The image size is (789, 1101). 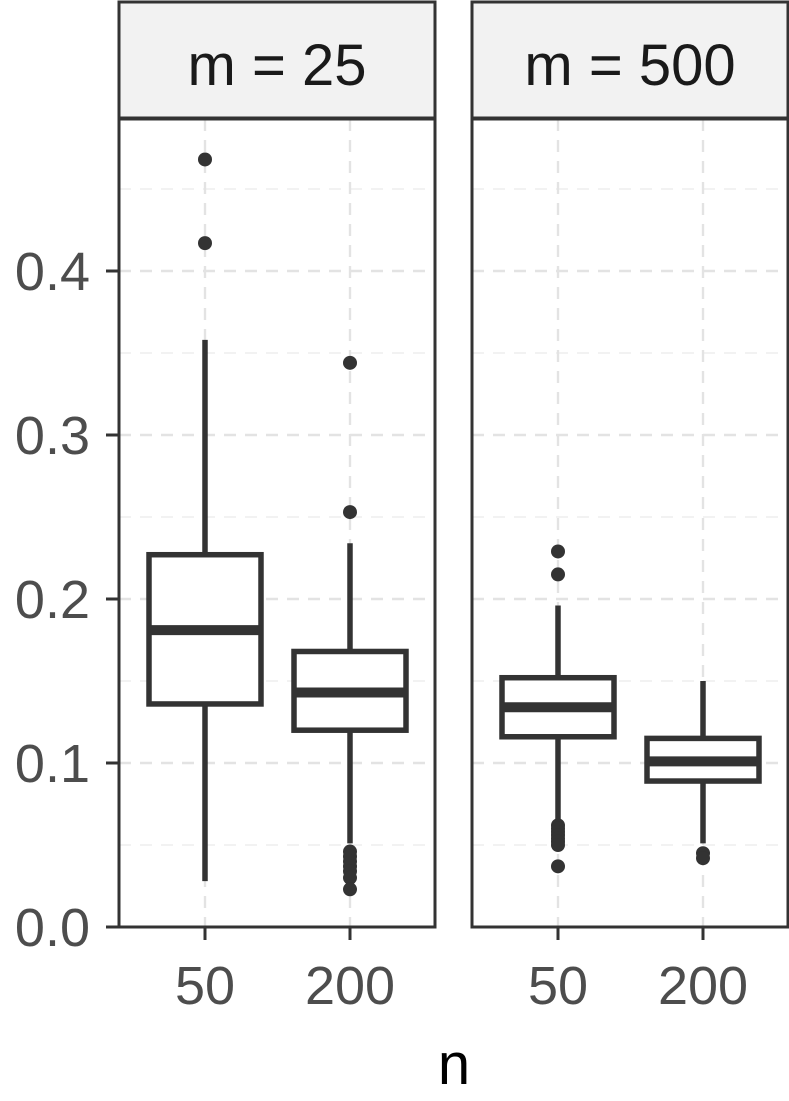 I want to click on facet-strip-label: m = 500, so click(x=629, y=65).